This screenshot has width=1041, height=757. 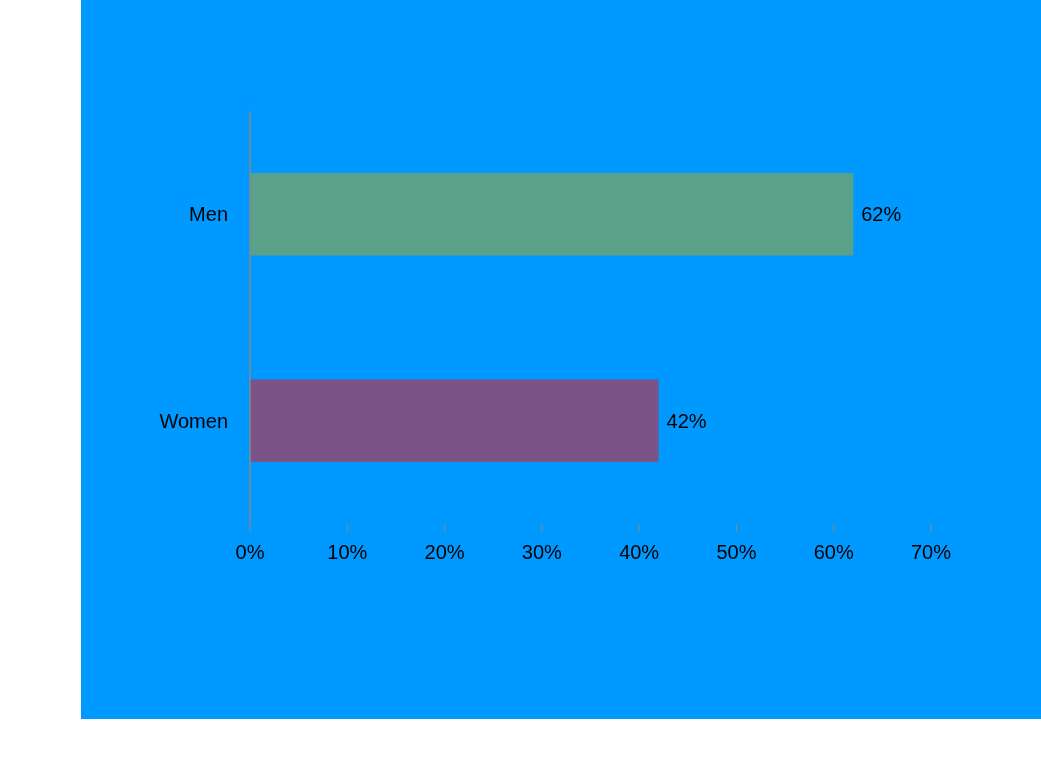 I want to click on x-tick-label: 70%, so click(x=931, y=552).